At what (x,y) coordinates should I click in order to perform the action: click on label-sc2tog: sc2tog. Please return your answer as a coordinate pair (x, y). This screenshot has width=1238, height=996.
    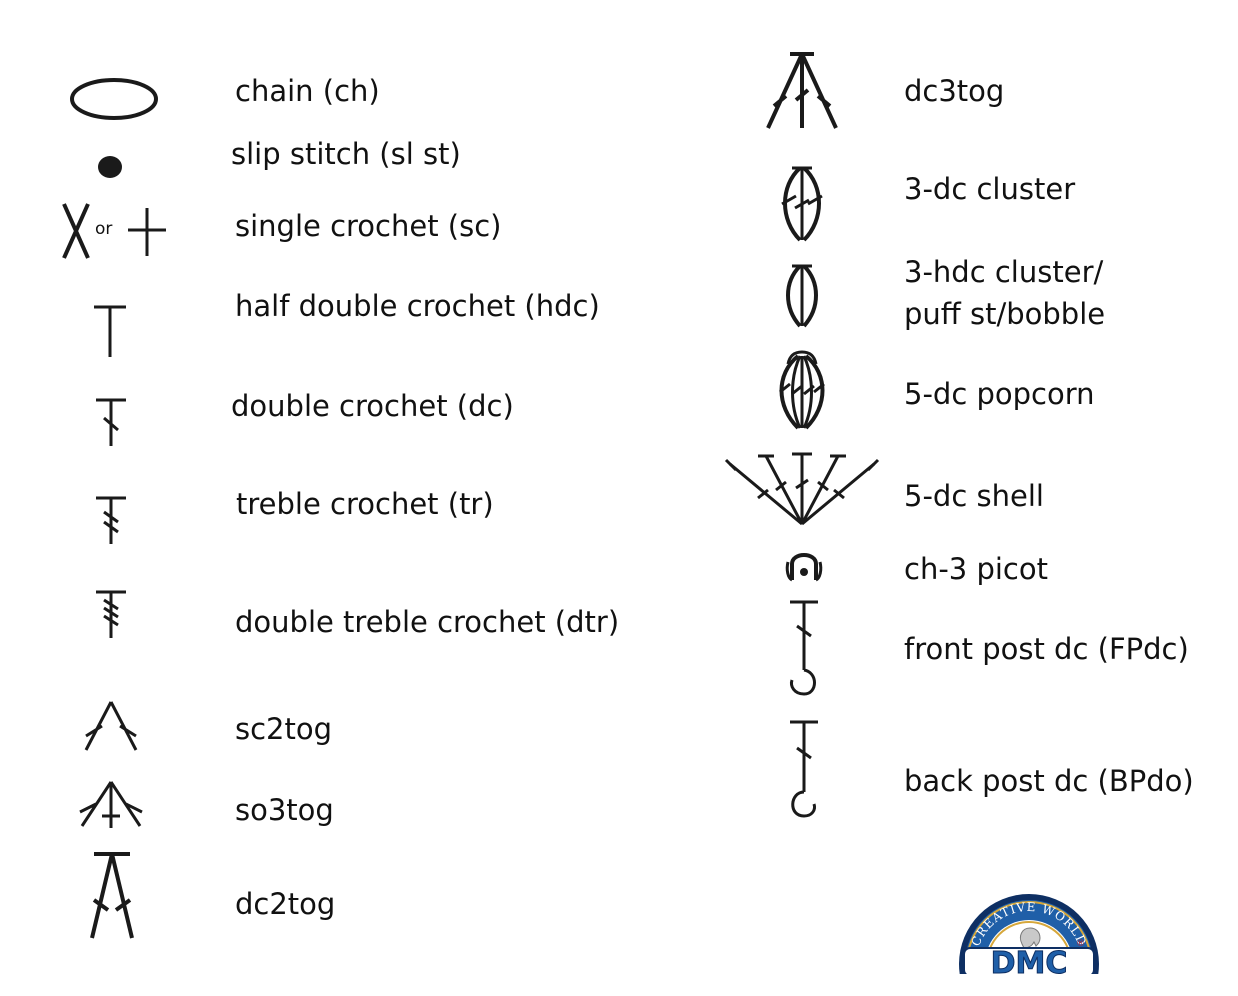
    Looking at the image, I should click on (284, 729).